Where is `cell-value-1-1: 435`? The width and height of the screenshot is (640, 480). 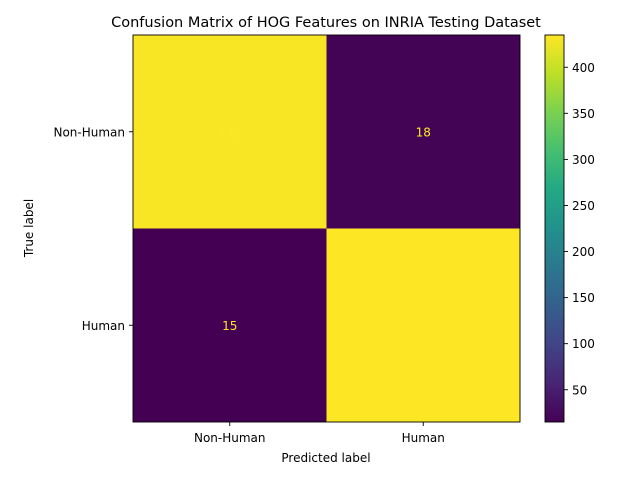 cell-value-1-1: 435 is located at coordinates (423, 326).